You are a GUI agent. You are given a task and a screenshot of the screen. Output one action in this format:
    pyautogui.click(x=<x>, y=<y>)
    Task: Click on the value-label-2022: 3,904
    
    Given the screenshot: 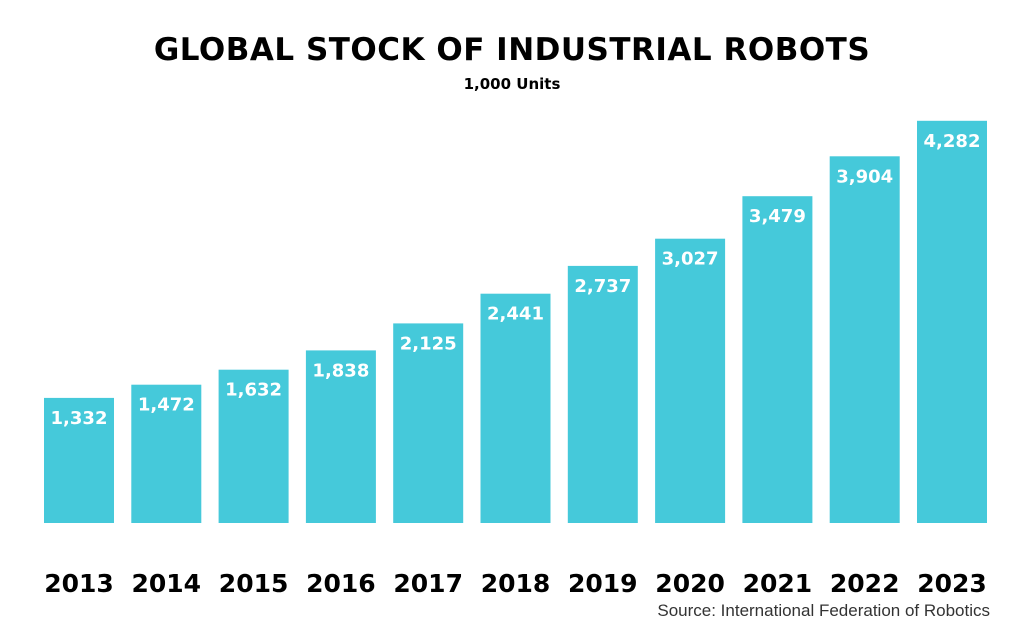 What is the action you would take?
    pyautogui.click(x=864, y=176)
    